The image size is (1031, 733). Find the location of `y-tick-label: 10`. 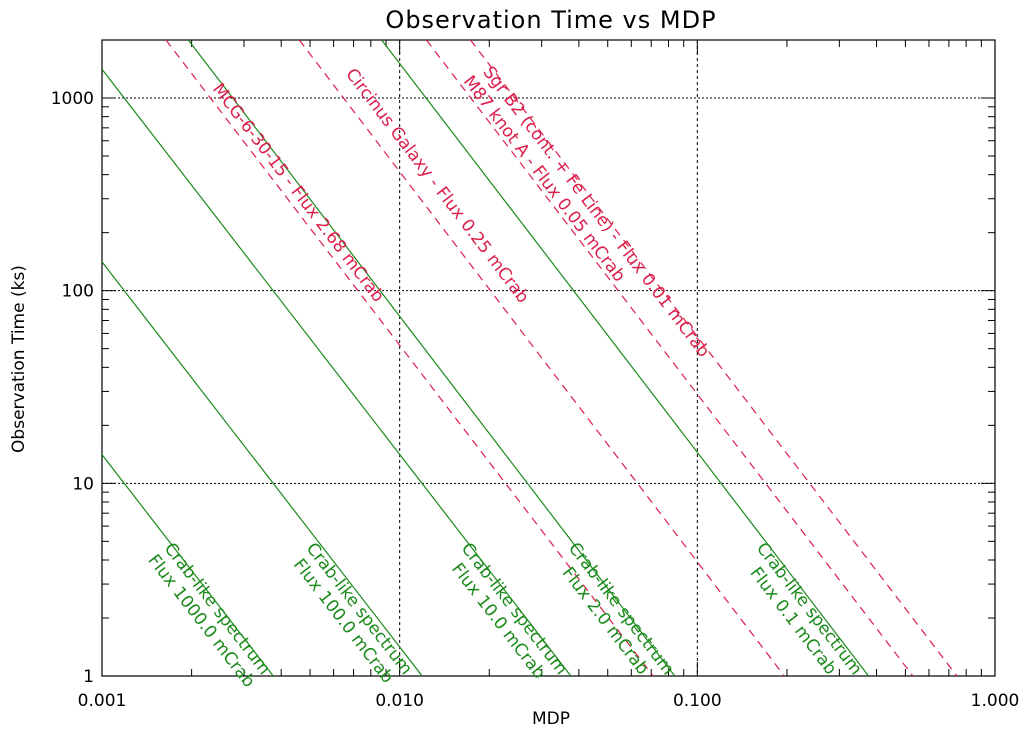

y-tick-label: 10 is located at coordinates (83, 484).